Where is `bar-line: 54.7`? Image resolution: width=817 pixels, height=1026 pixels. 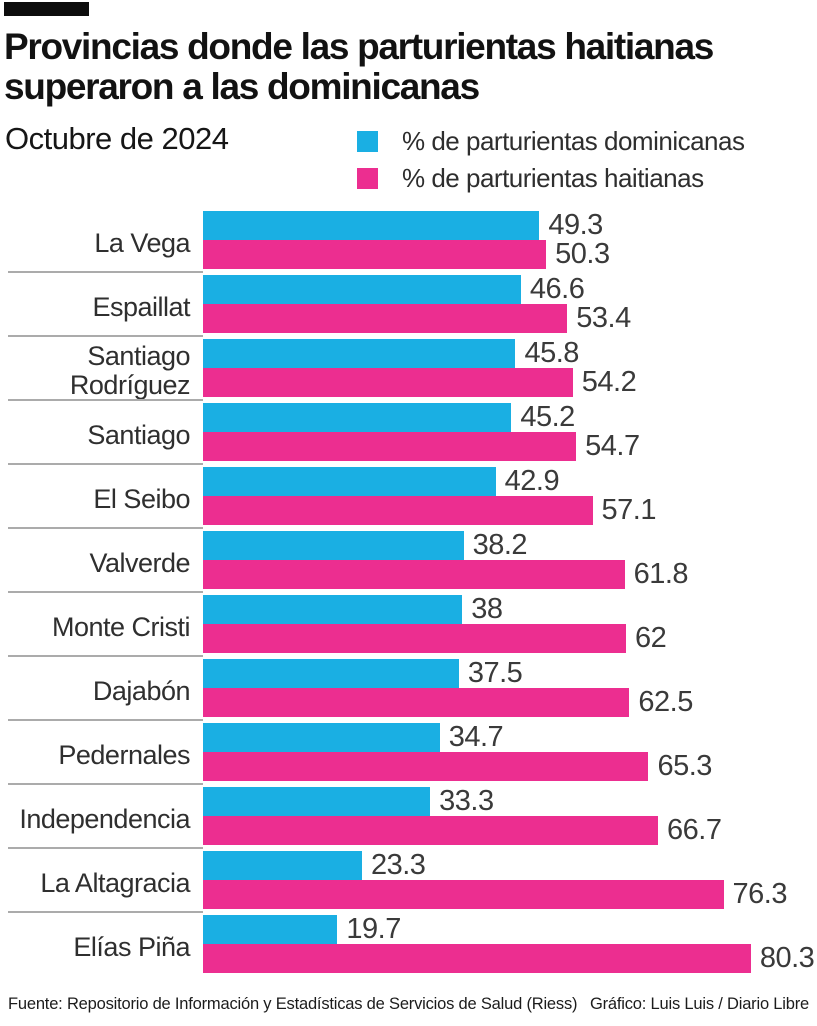
bar-line: 54.7 is located at coordinates (510, 446).